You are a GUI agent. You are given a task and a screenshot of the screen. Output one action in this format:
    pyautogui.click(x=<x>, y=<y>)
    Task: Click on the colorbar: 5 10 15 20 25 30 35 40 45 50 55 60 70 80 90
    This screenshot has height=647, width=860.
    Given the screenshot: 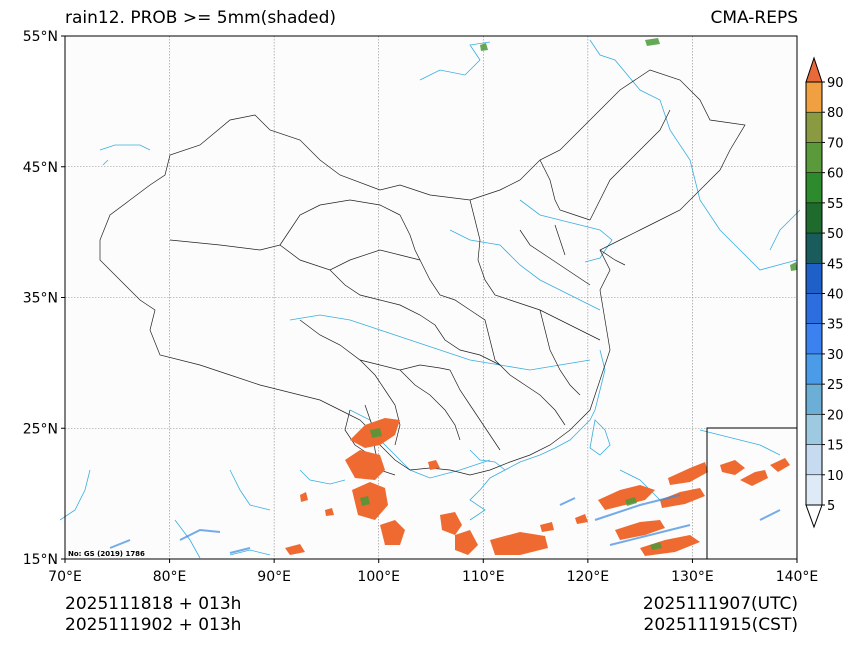 What is the action you would take?
    pyautogui.click(x=824, y=292)
    